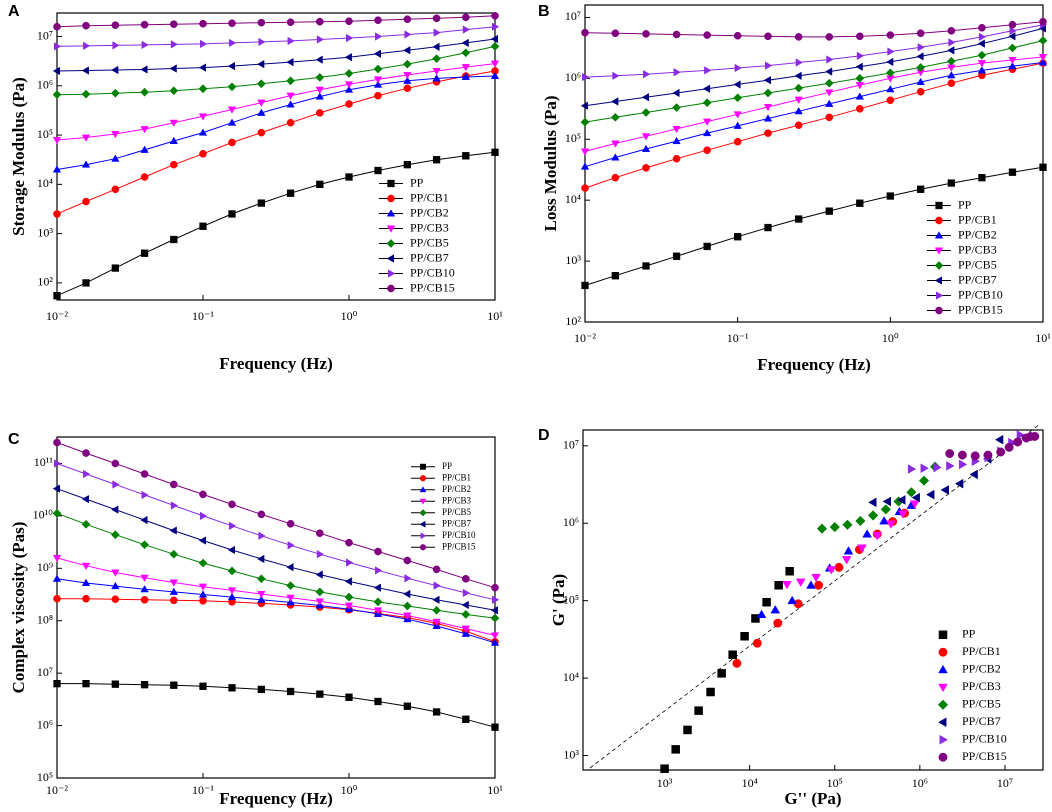  What do you see at coordinates (573, 16) in the screenshot?
I see `y-tick-label: 10⁷` at bounding box center [573, 16].